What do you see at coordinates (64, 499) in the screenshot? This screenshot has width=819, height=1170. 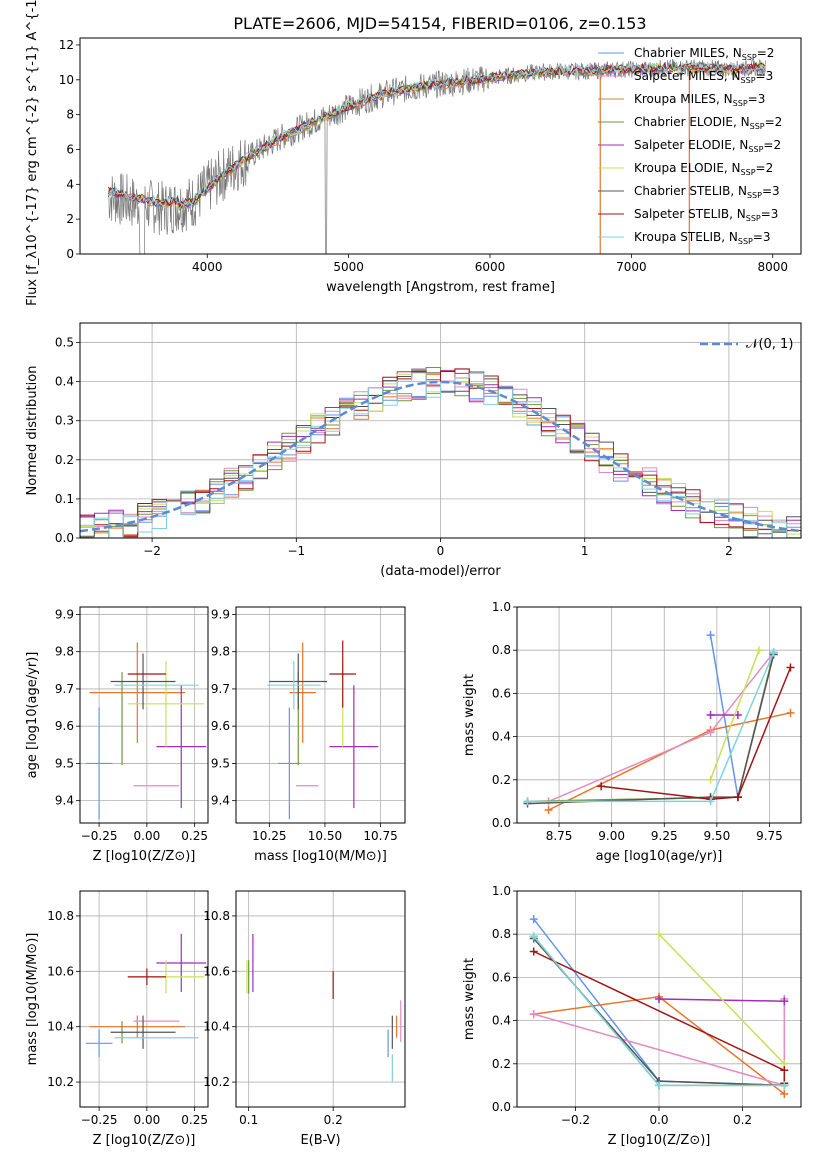 I see `y-tick-label: 0.1` at bounding box center [64, 499].